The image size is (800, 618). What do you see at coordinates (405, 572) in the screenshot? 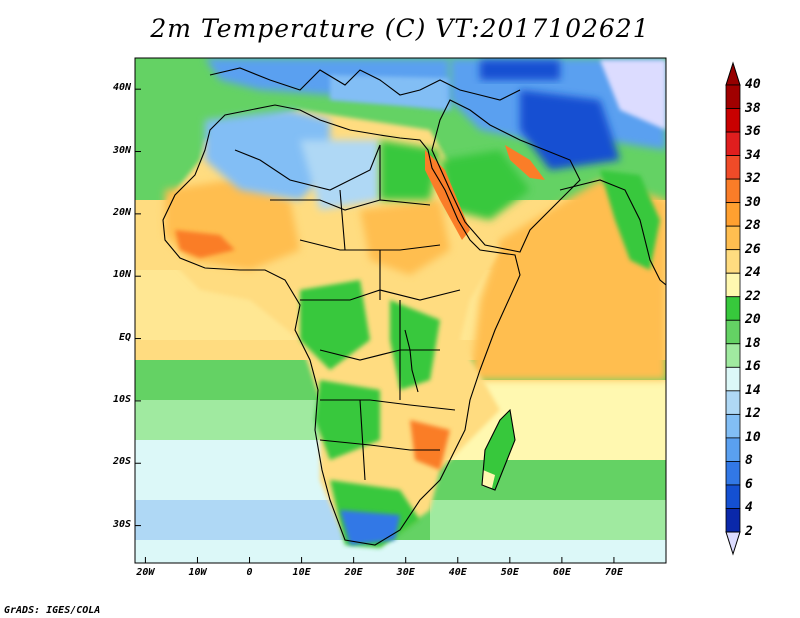
I see `lon-tick-label: 30E` at bounding box center [405, 572].